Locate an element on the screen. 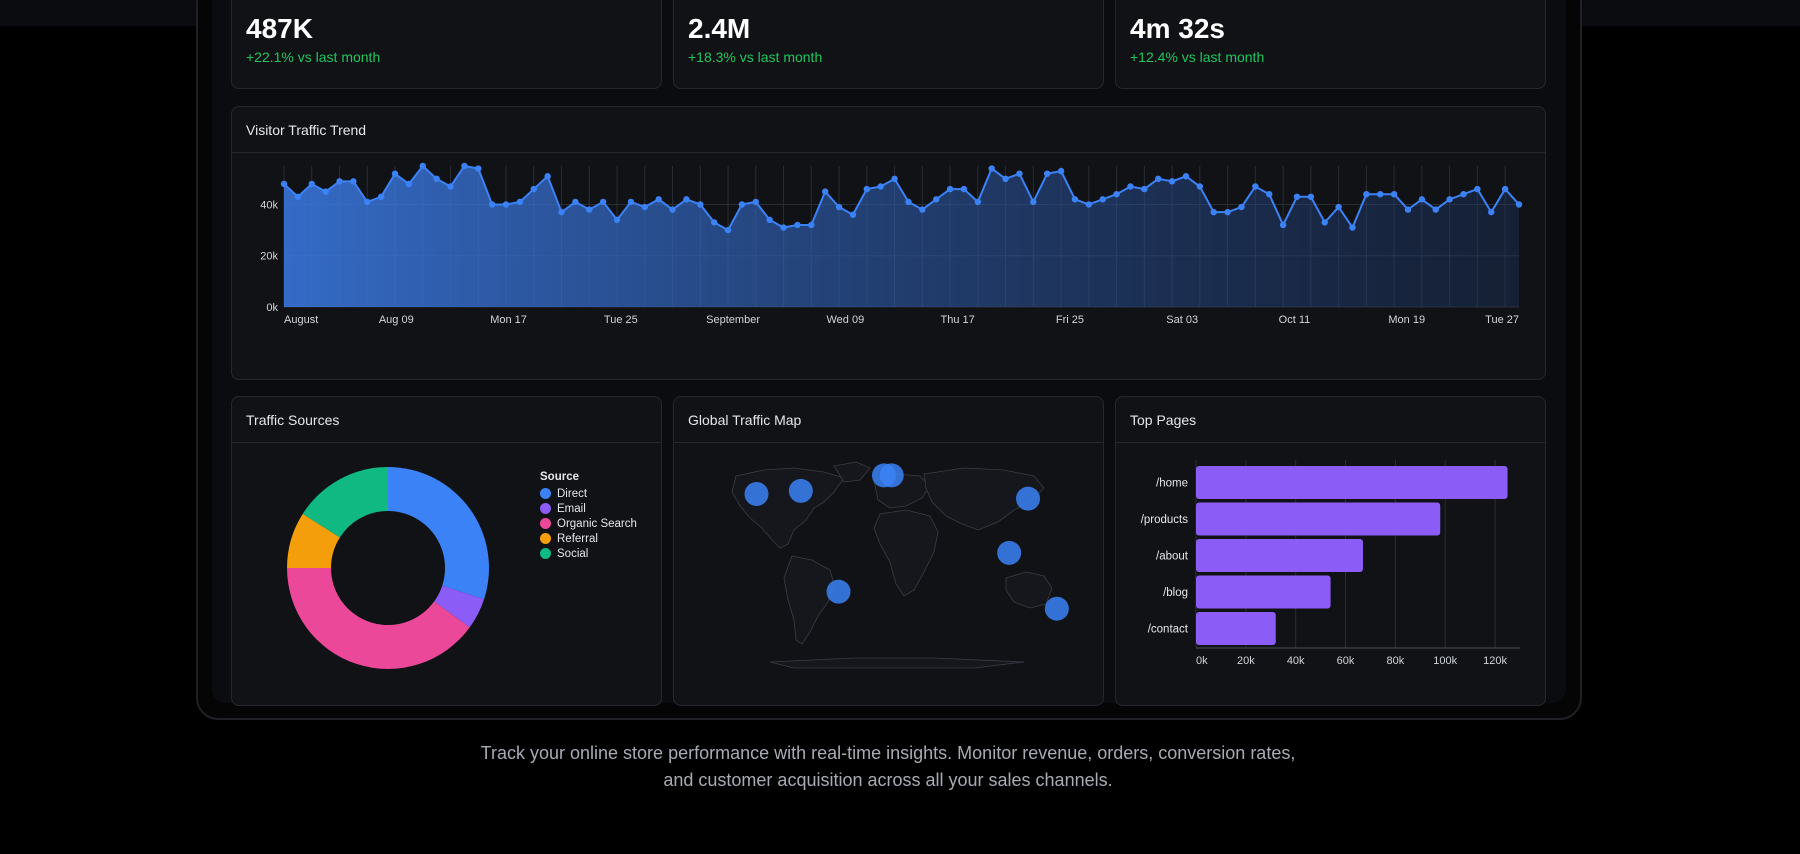 This screenshot has height=854, width=1800. bar-products is located at coordinates (1318, 519).